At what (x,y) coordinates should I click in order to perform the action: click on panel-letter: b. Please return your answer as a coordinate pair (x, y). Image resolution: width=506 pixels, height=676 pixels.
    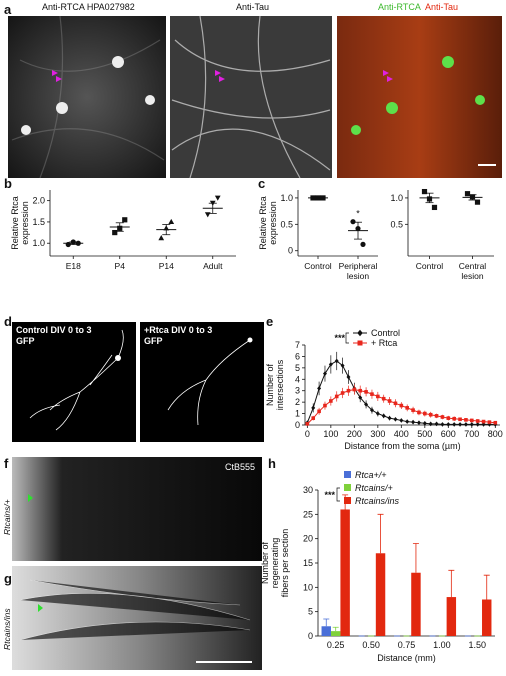
    Looking at the image, I should click on (8, 183).